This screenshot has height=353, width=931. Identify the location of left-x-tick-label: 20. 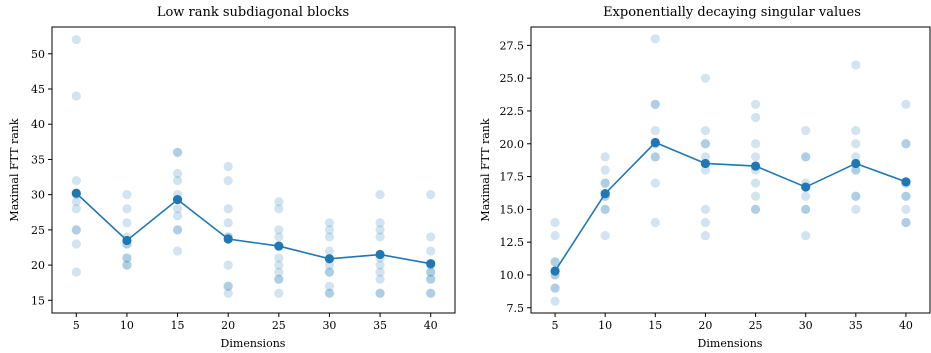
(228, 325).